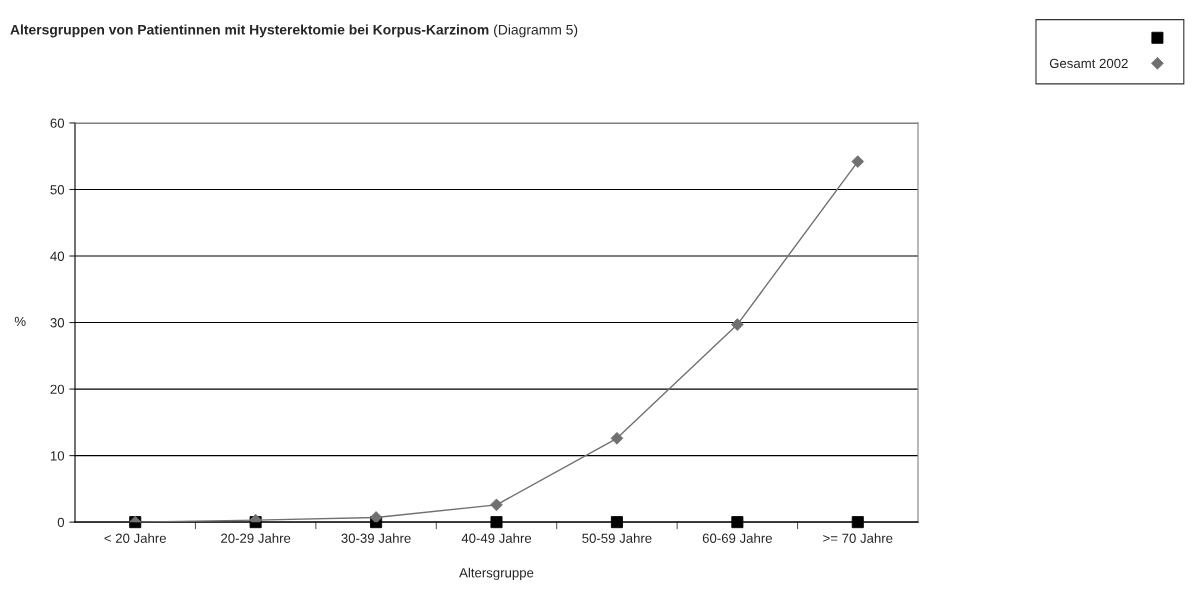  I want to click on x-tick-label: 40-49 Jahre, so click(496, 538).